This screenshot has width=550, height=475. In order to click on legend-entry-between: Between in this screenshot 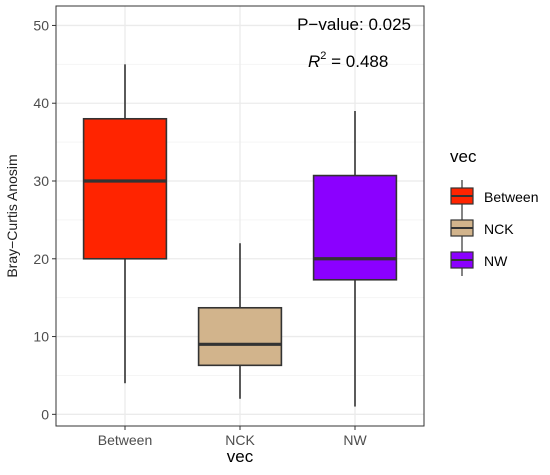, I will do `click(494, 196)`.